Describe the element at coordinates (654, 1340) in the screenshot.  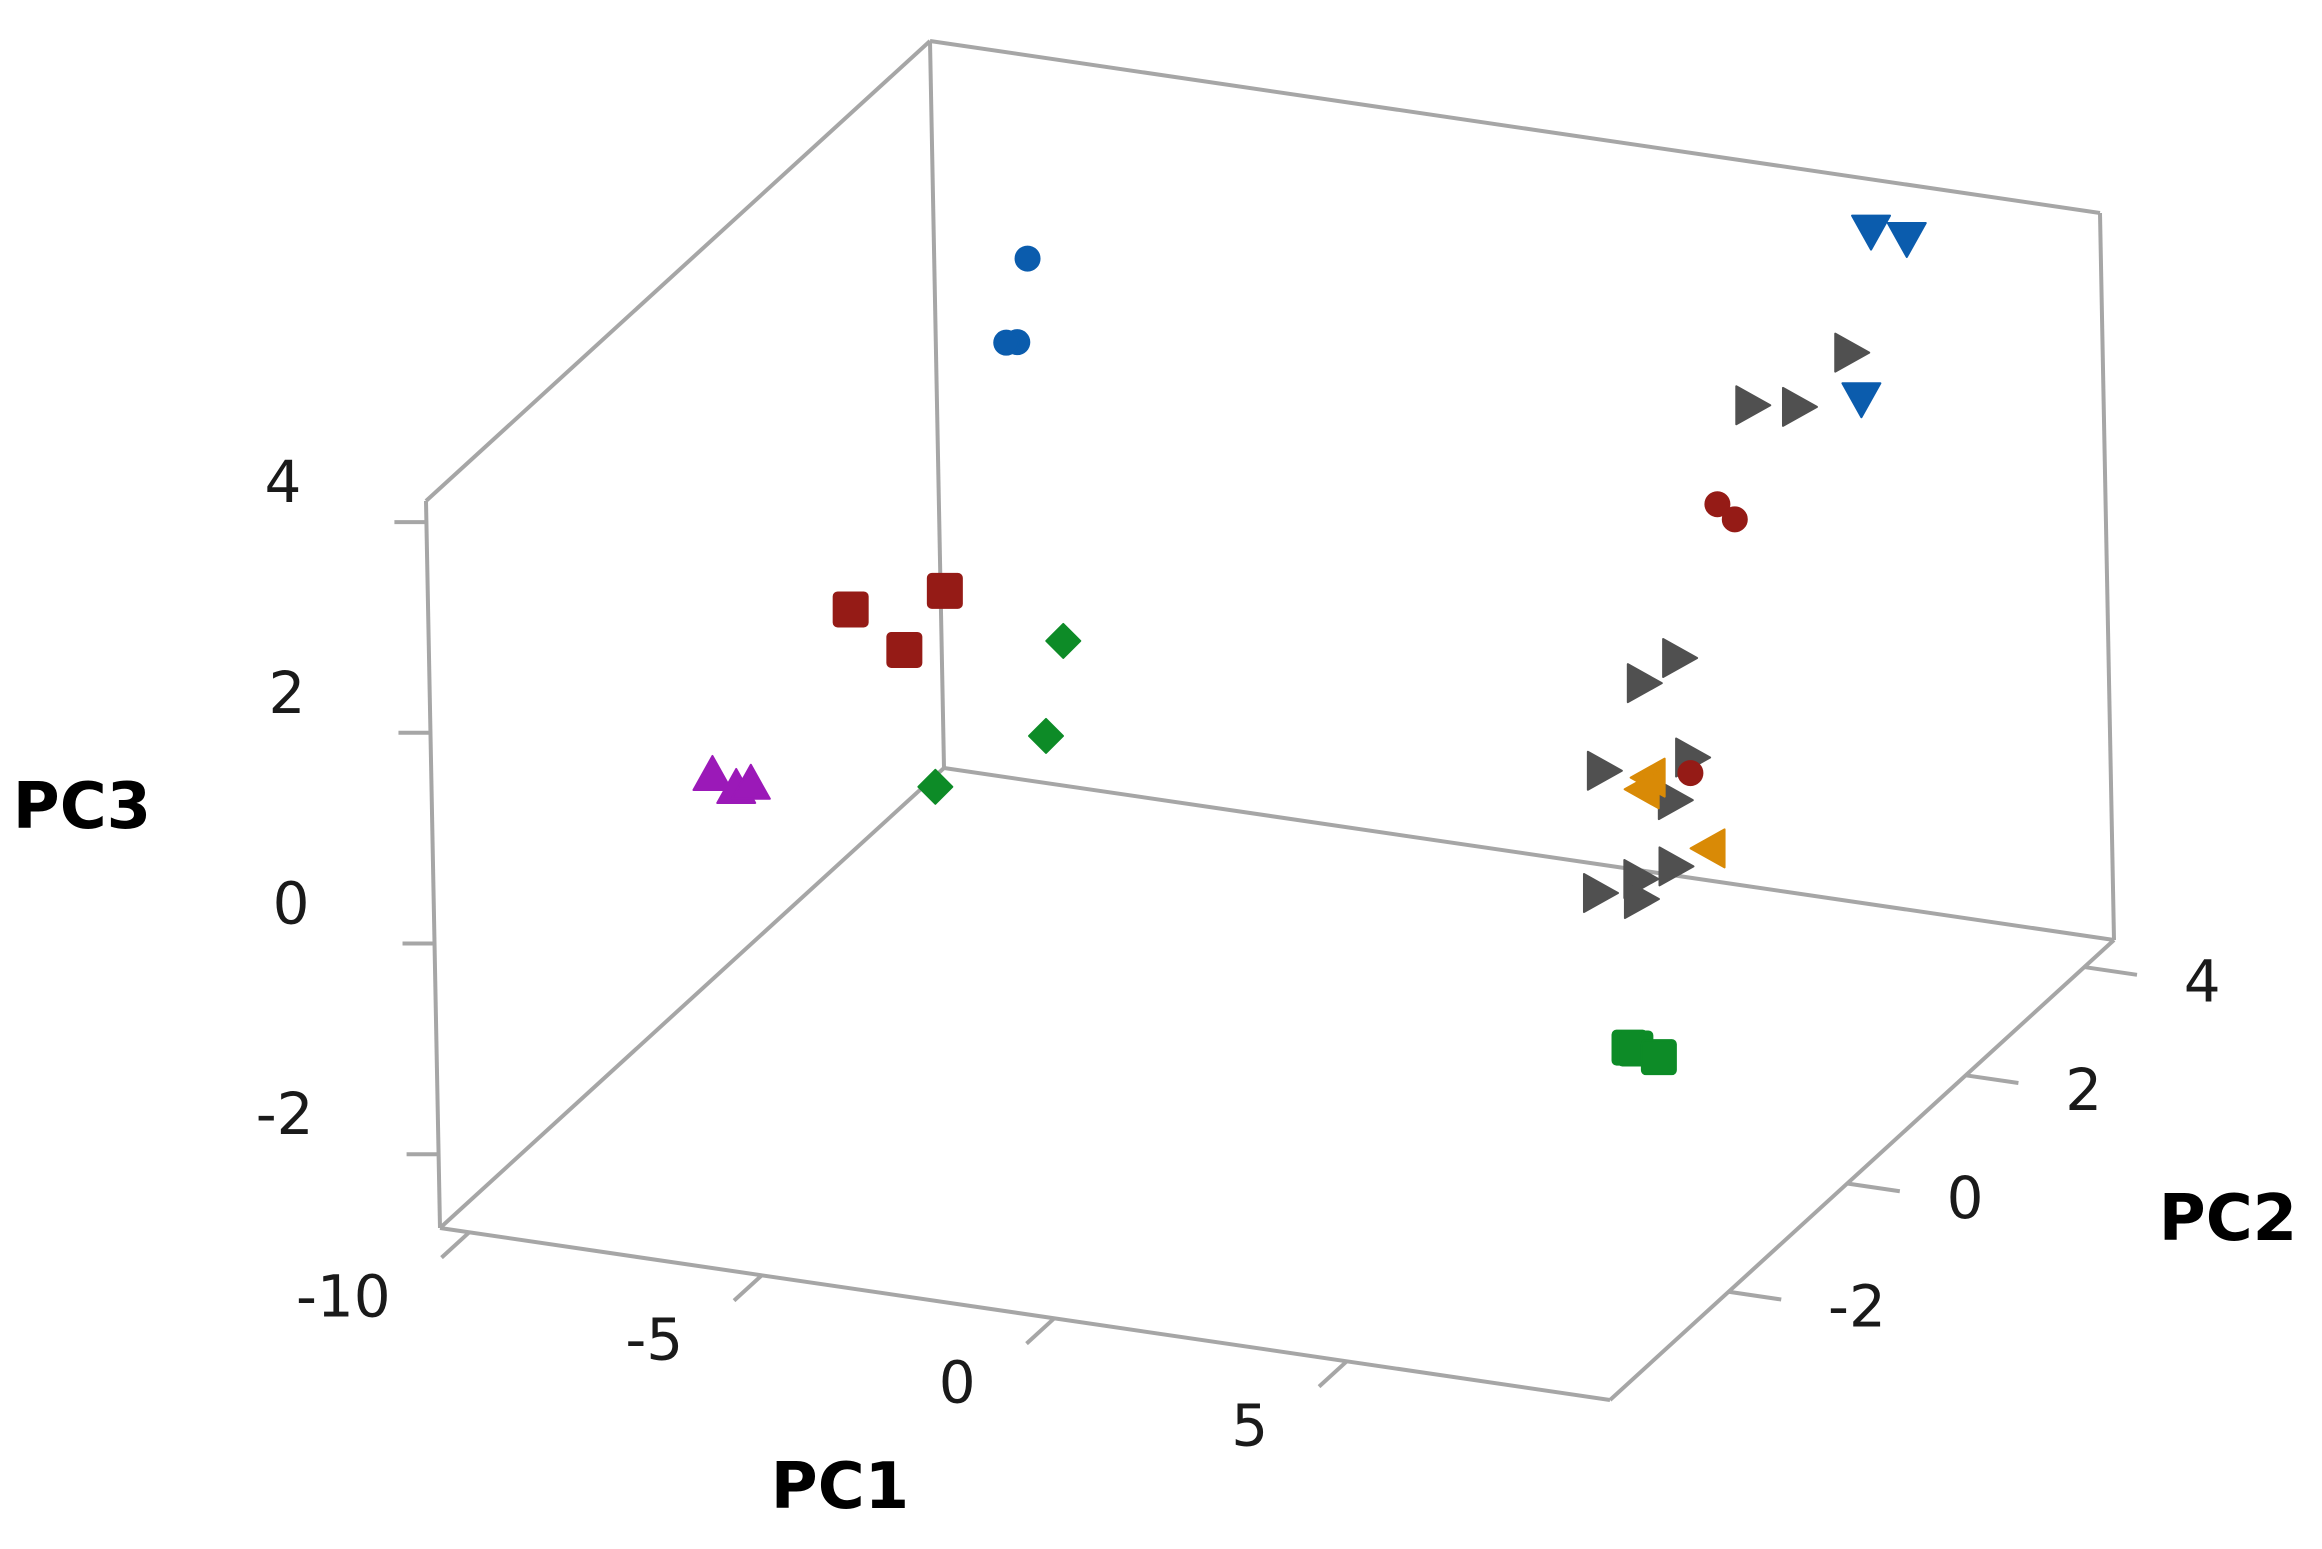
I see `x-tick-label: -5` at that location.